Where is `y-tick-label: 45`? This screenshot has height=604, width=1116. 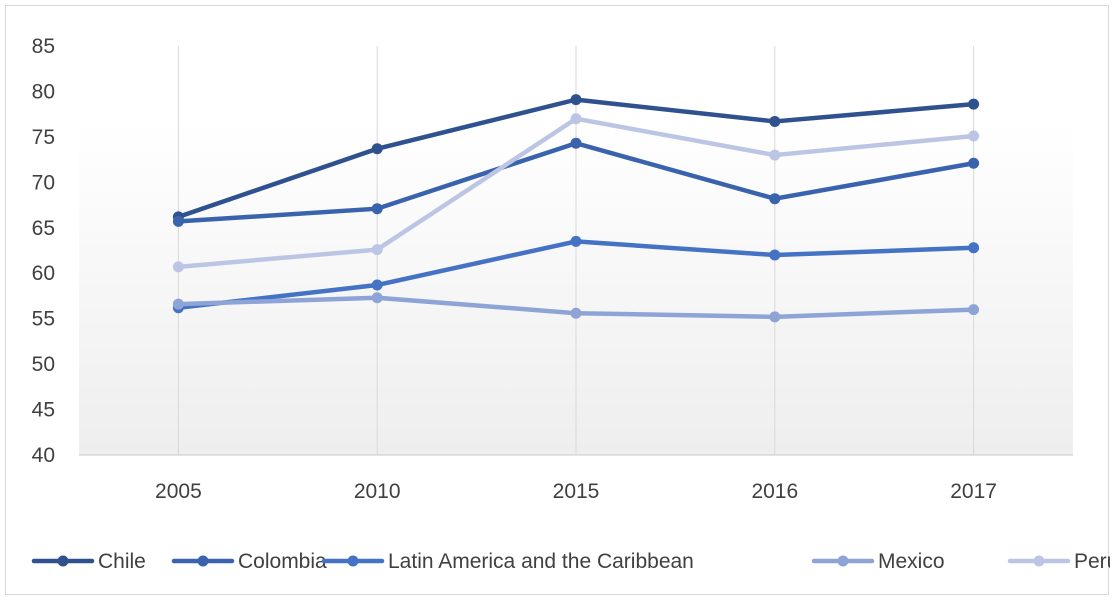 y-tick-label: 45 is located at coordinates (43, 410).